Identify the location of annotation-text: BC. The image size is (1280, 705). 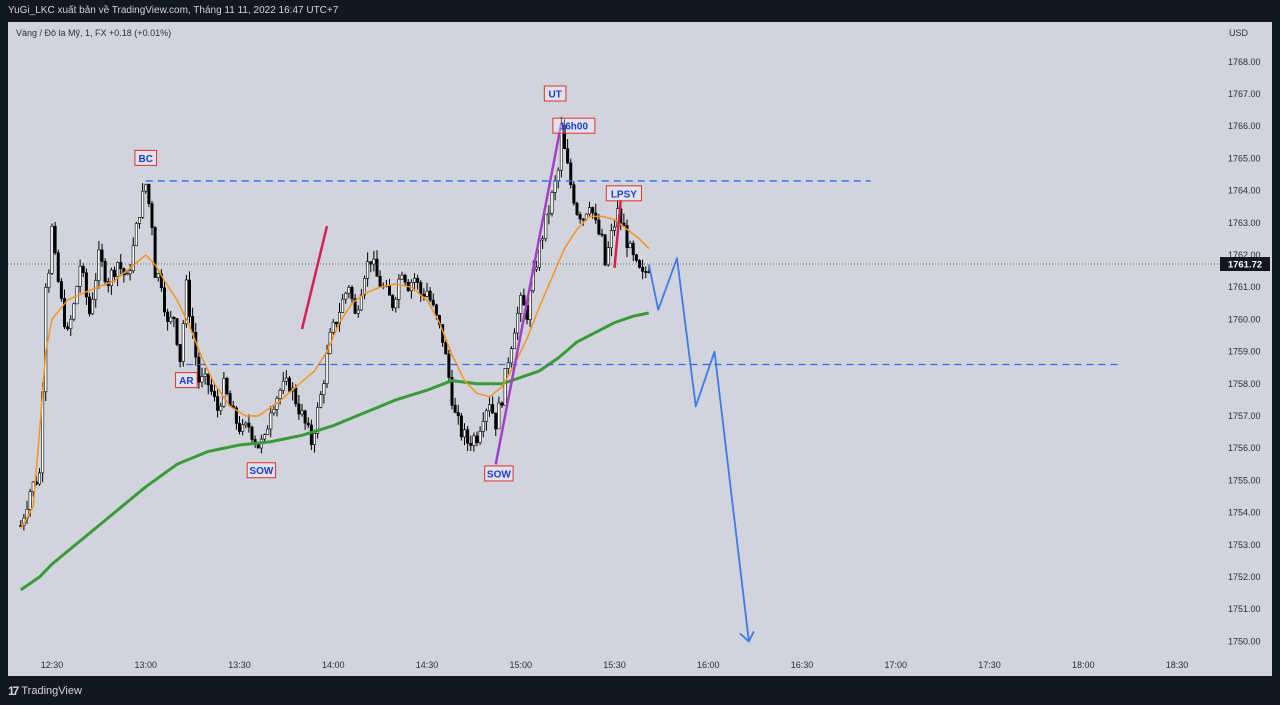
(146, 159).